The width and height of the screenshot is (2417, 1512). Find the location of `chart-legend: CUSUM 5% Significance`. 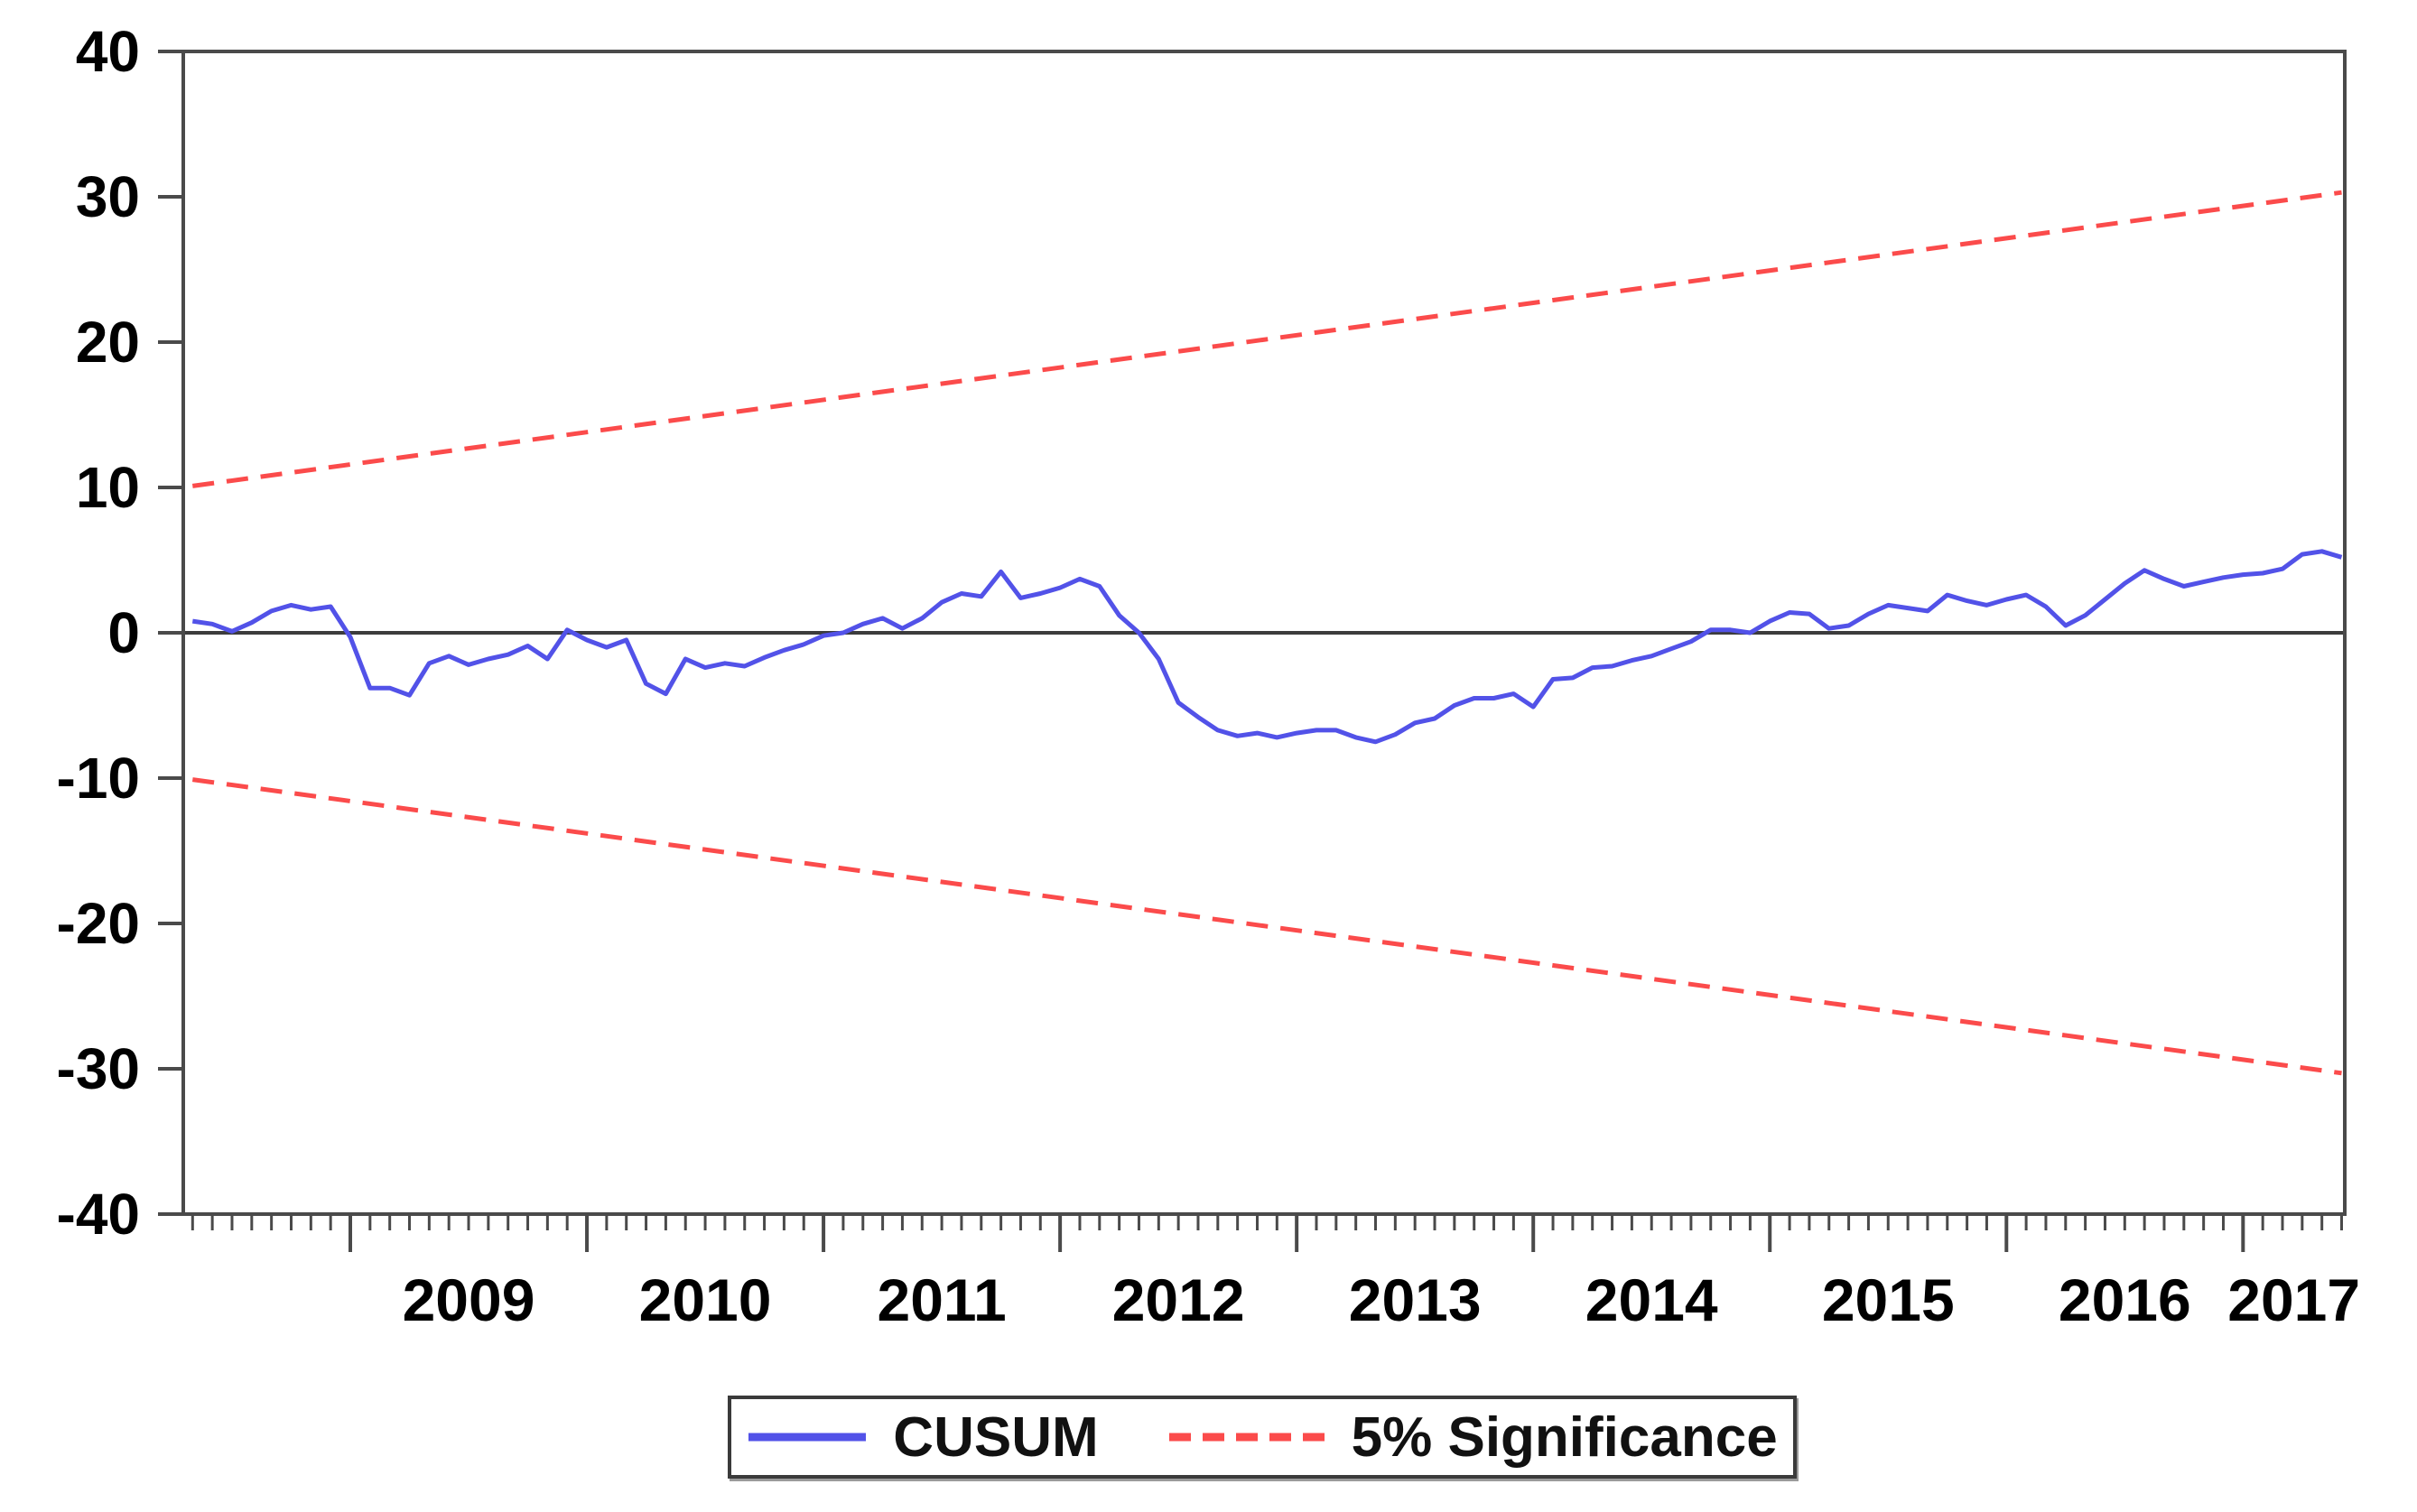

chart-legend: CUSUM 5% Significance is located at coordinates (1262, 1437).